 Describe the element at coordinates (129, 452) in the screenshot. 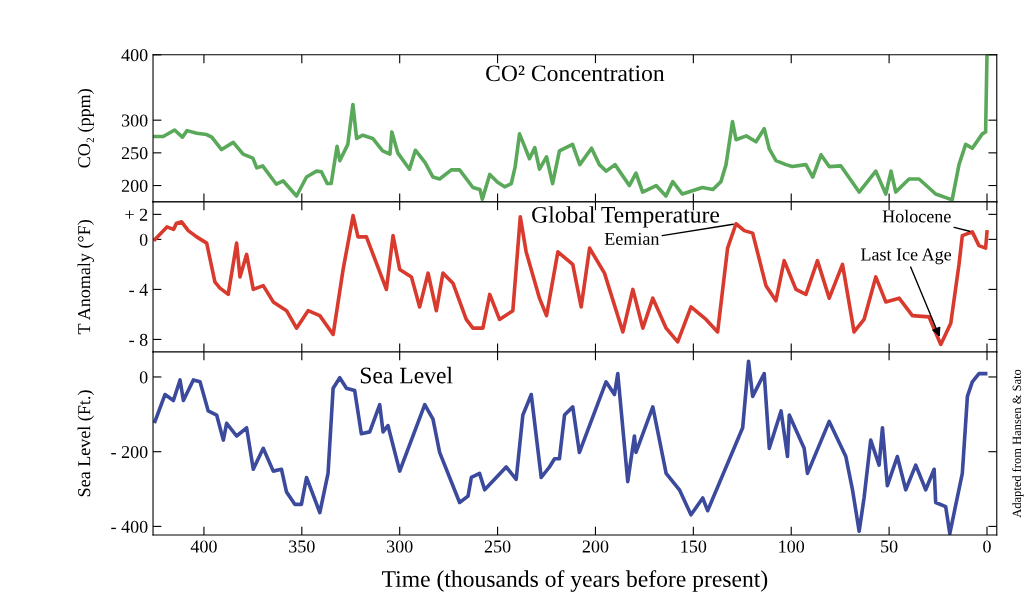

I see `y-tick-label: - 200` at that location.